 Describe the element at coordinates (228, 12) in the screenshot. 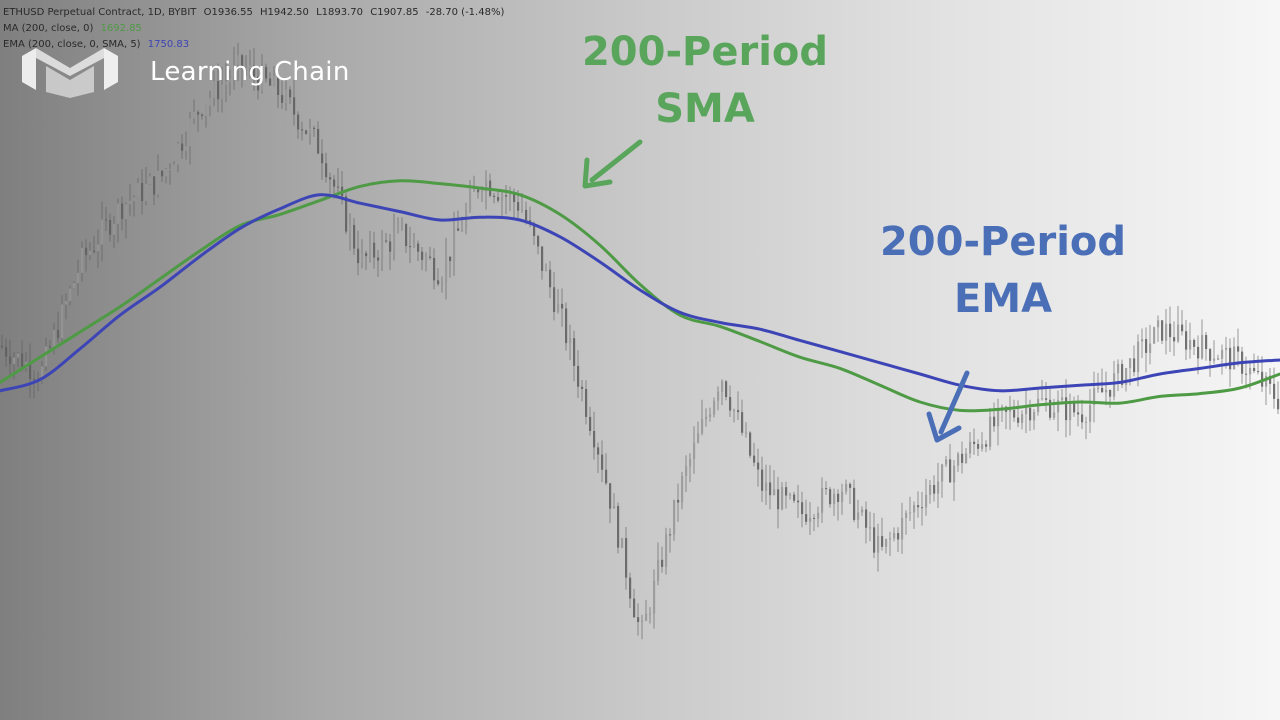

I see `legend-open: O1936.55` at that location.